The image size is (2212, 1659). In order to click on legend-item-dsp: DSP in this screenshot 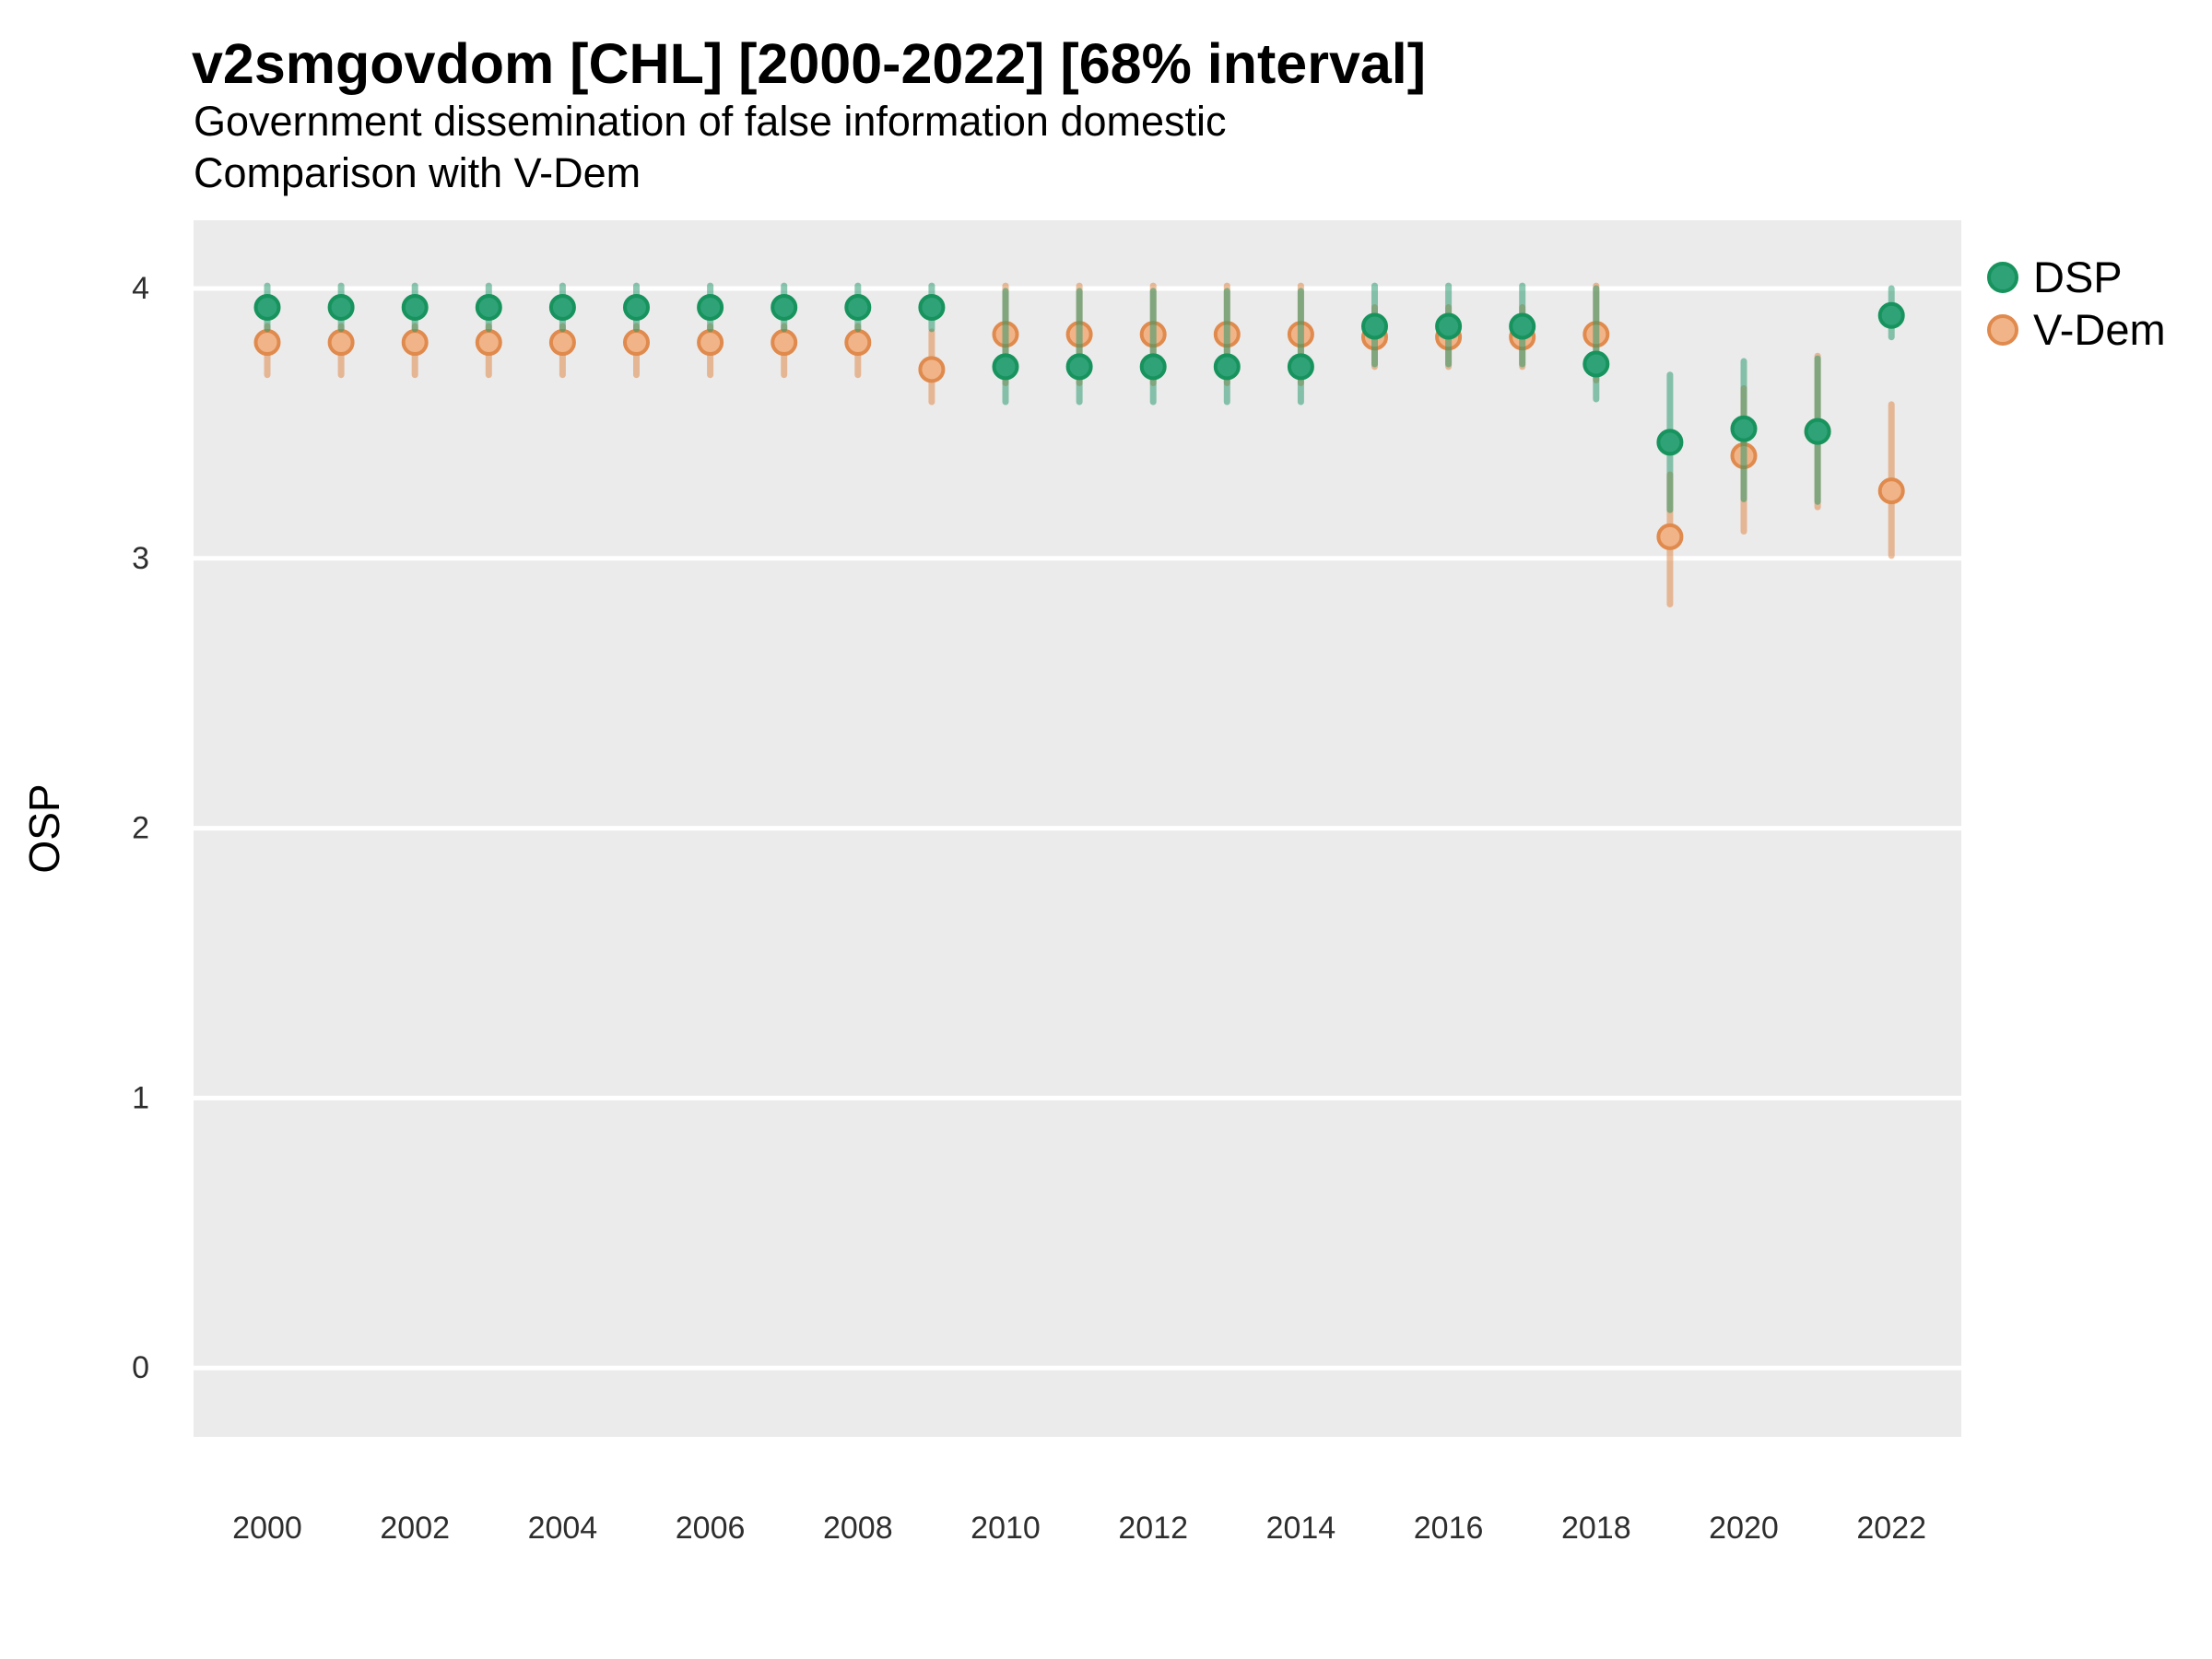, I will do `click(2076, 277)`.